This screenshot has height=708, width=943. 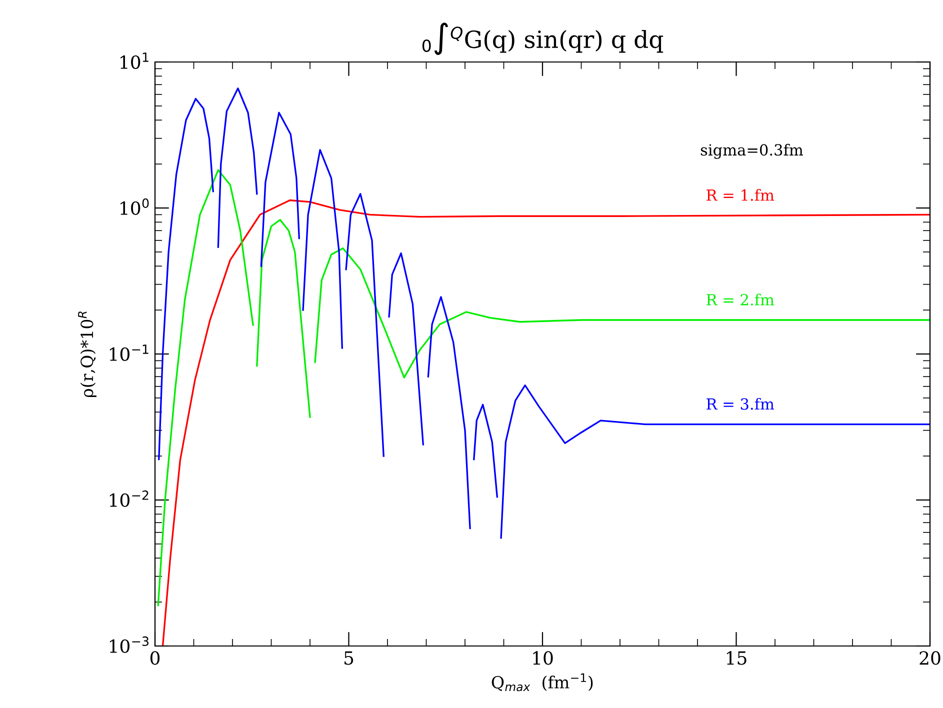 What do you see at coordinates (736, 658) in the screenshot?
I see `x-tick-label: 15` at bounding box center [736, 658].